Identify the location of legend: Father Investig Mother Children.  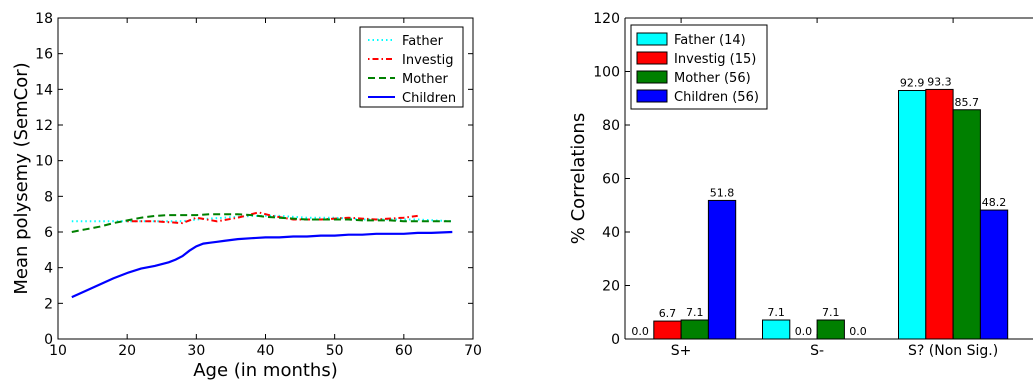
(411, 67).